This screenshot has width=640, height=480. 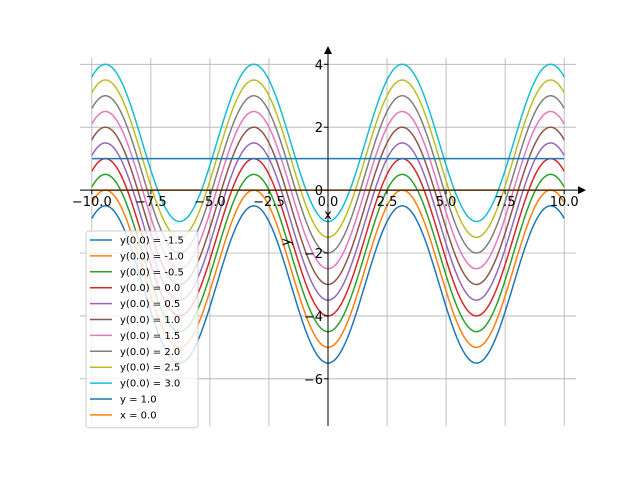 I want to click on x-tick-label-6: 5.0, so click(x=446, y=202).